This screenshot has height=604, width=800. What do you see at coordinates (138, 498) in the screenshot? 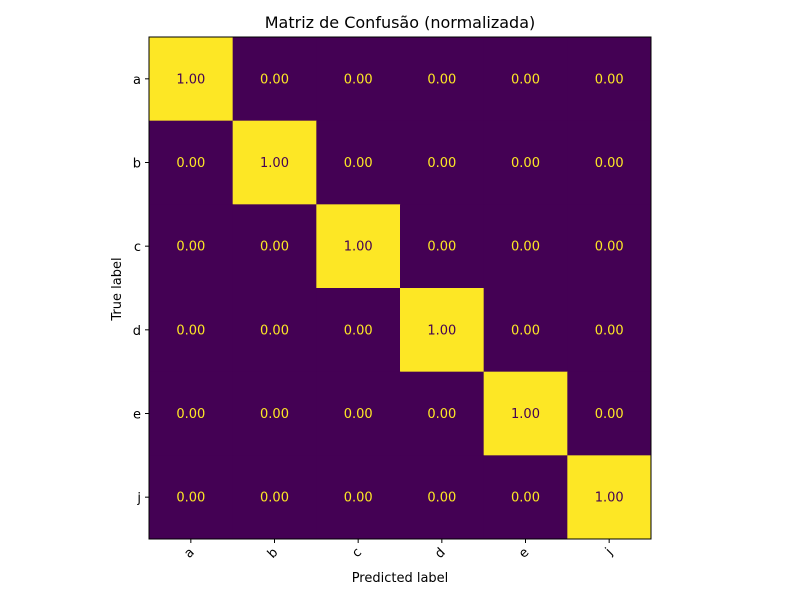
I see `y-tick-label: j` at bounding box center [138, 498].